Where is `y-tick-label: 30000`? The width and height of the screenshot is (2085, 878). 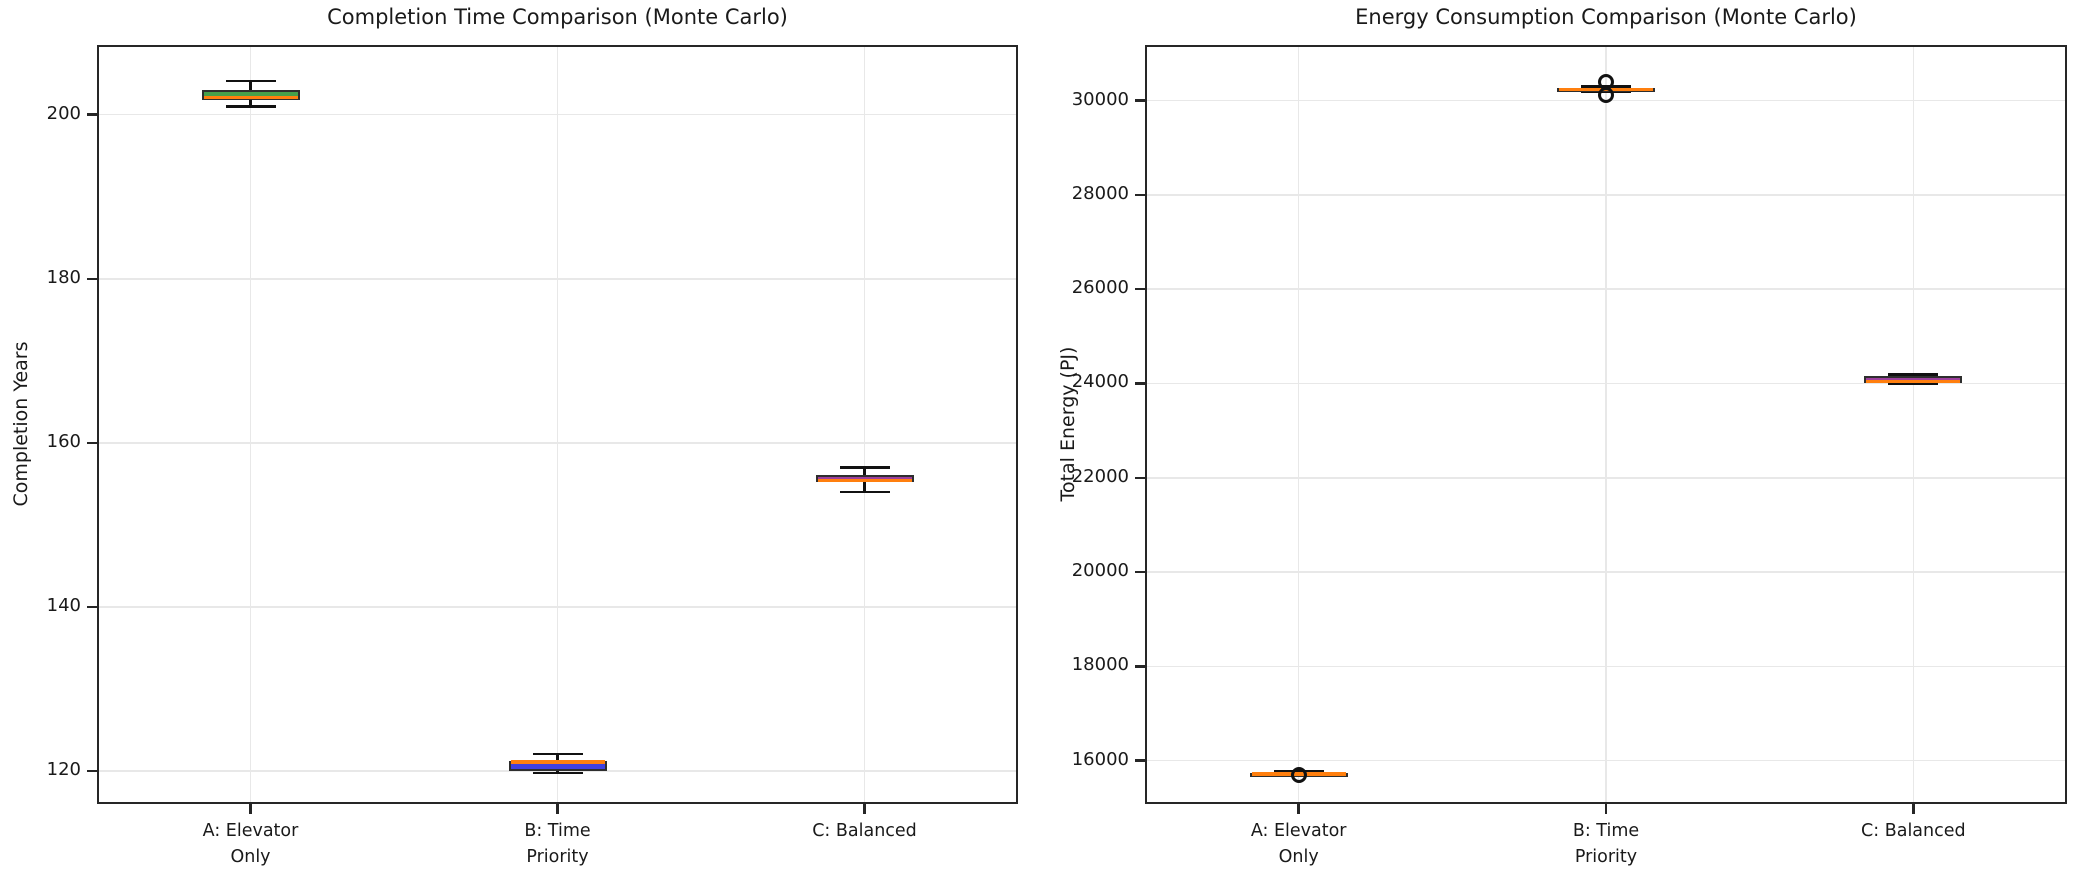
y-tick-label: 30000 is located at coordinates (1100, 99).